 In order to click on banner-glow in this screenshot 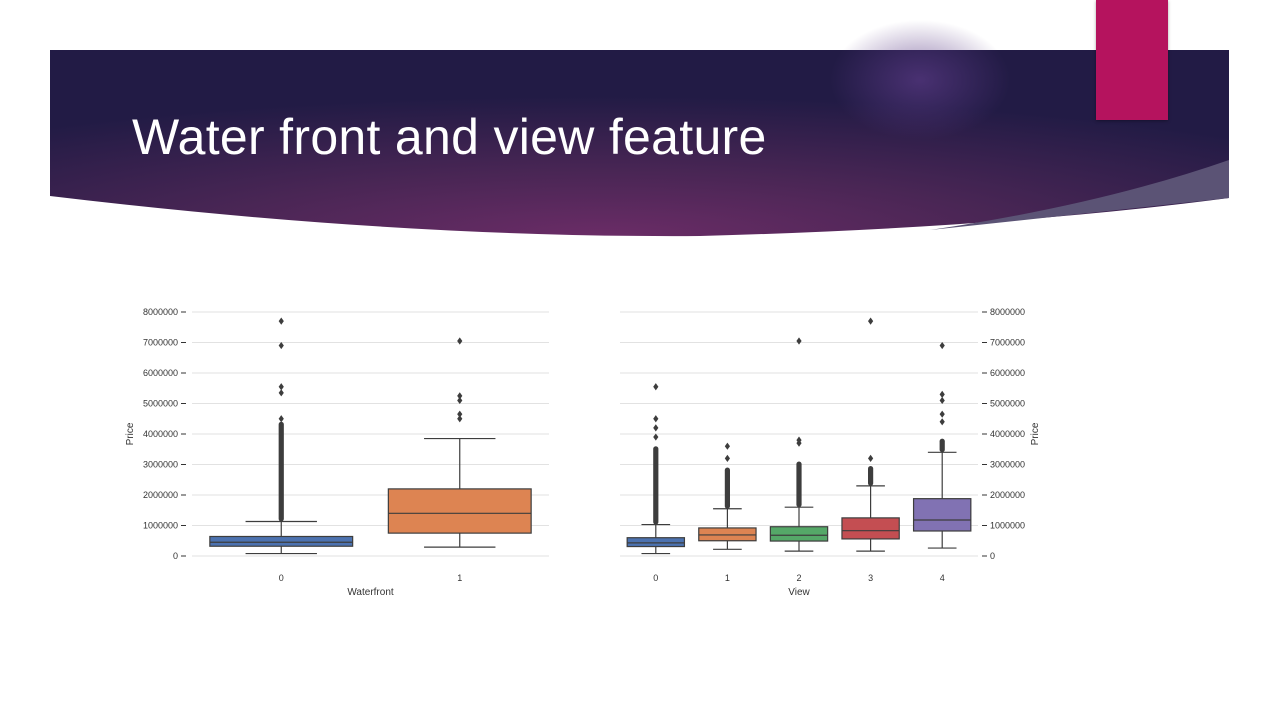, I will do `click(920, 80)`.